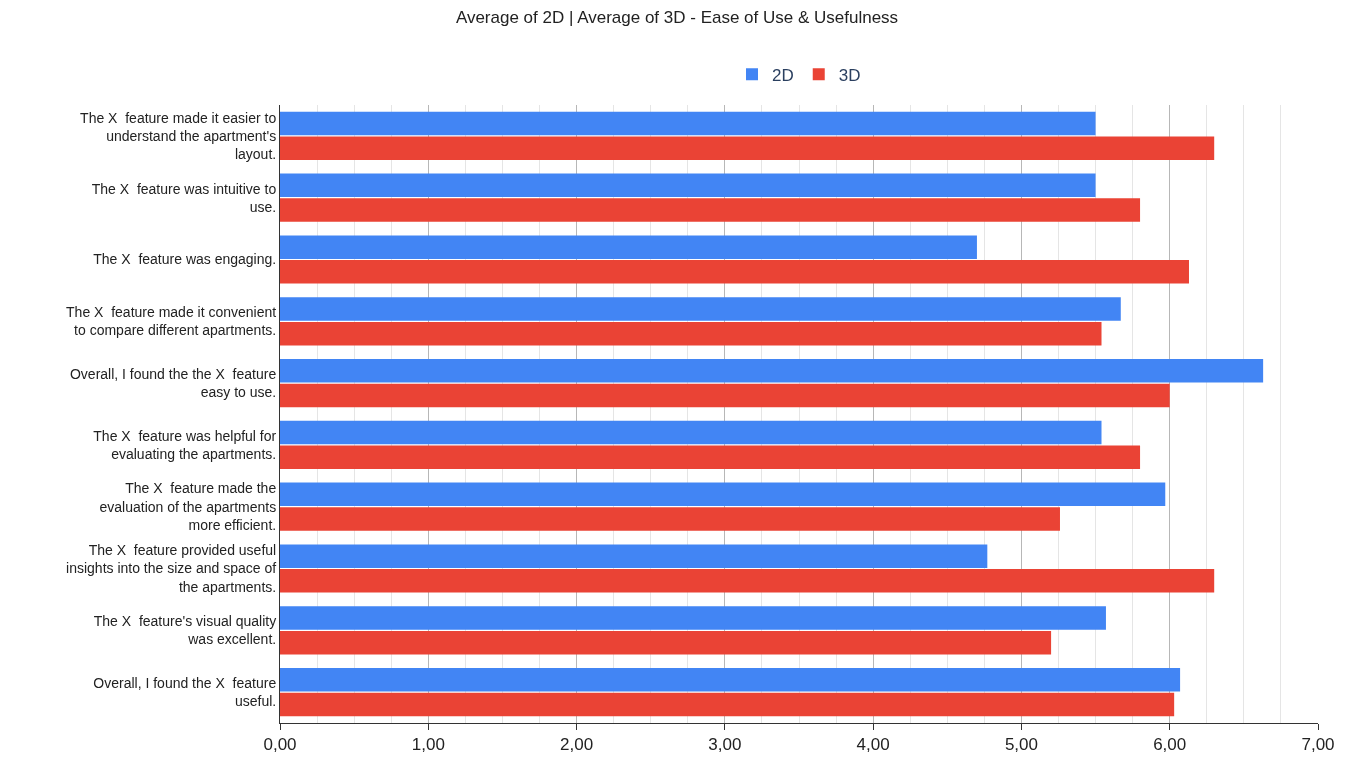  What do you see at coordinates (783, 75) in the screenshot?
I see `legend-label: 2D` at bounding box center [783, 75].